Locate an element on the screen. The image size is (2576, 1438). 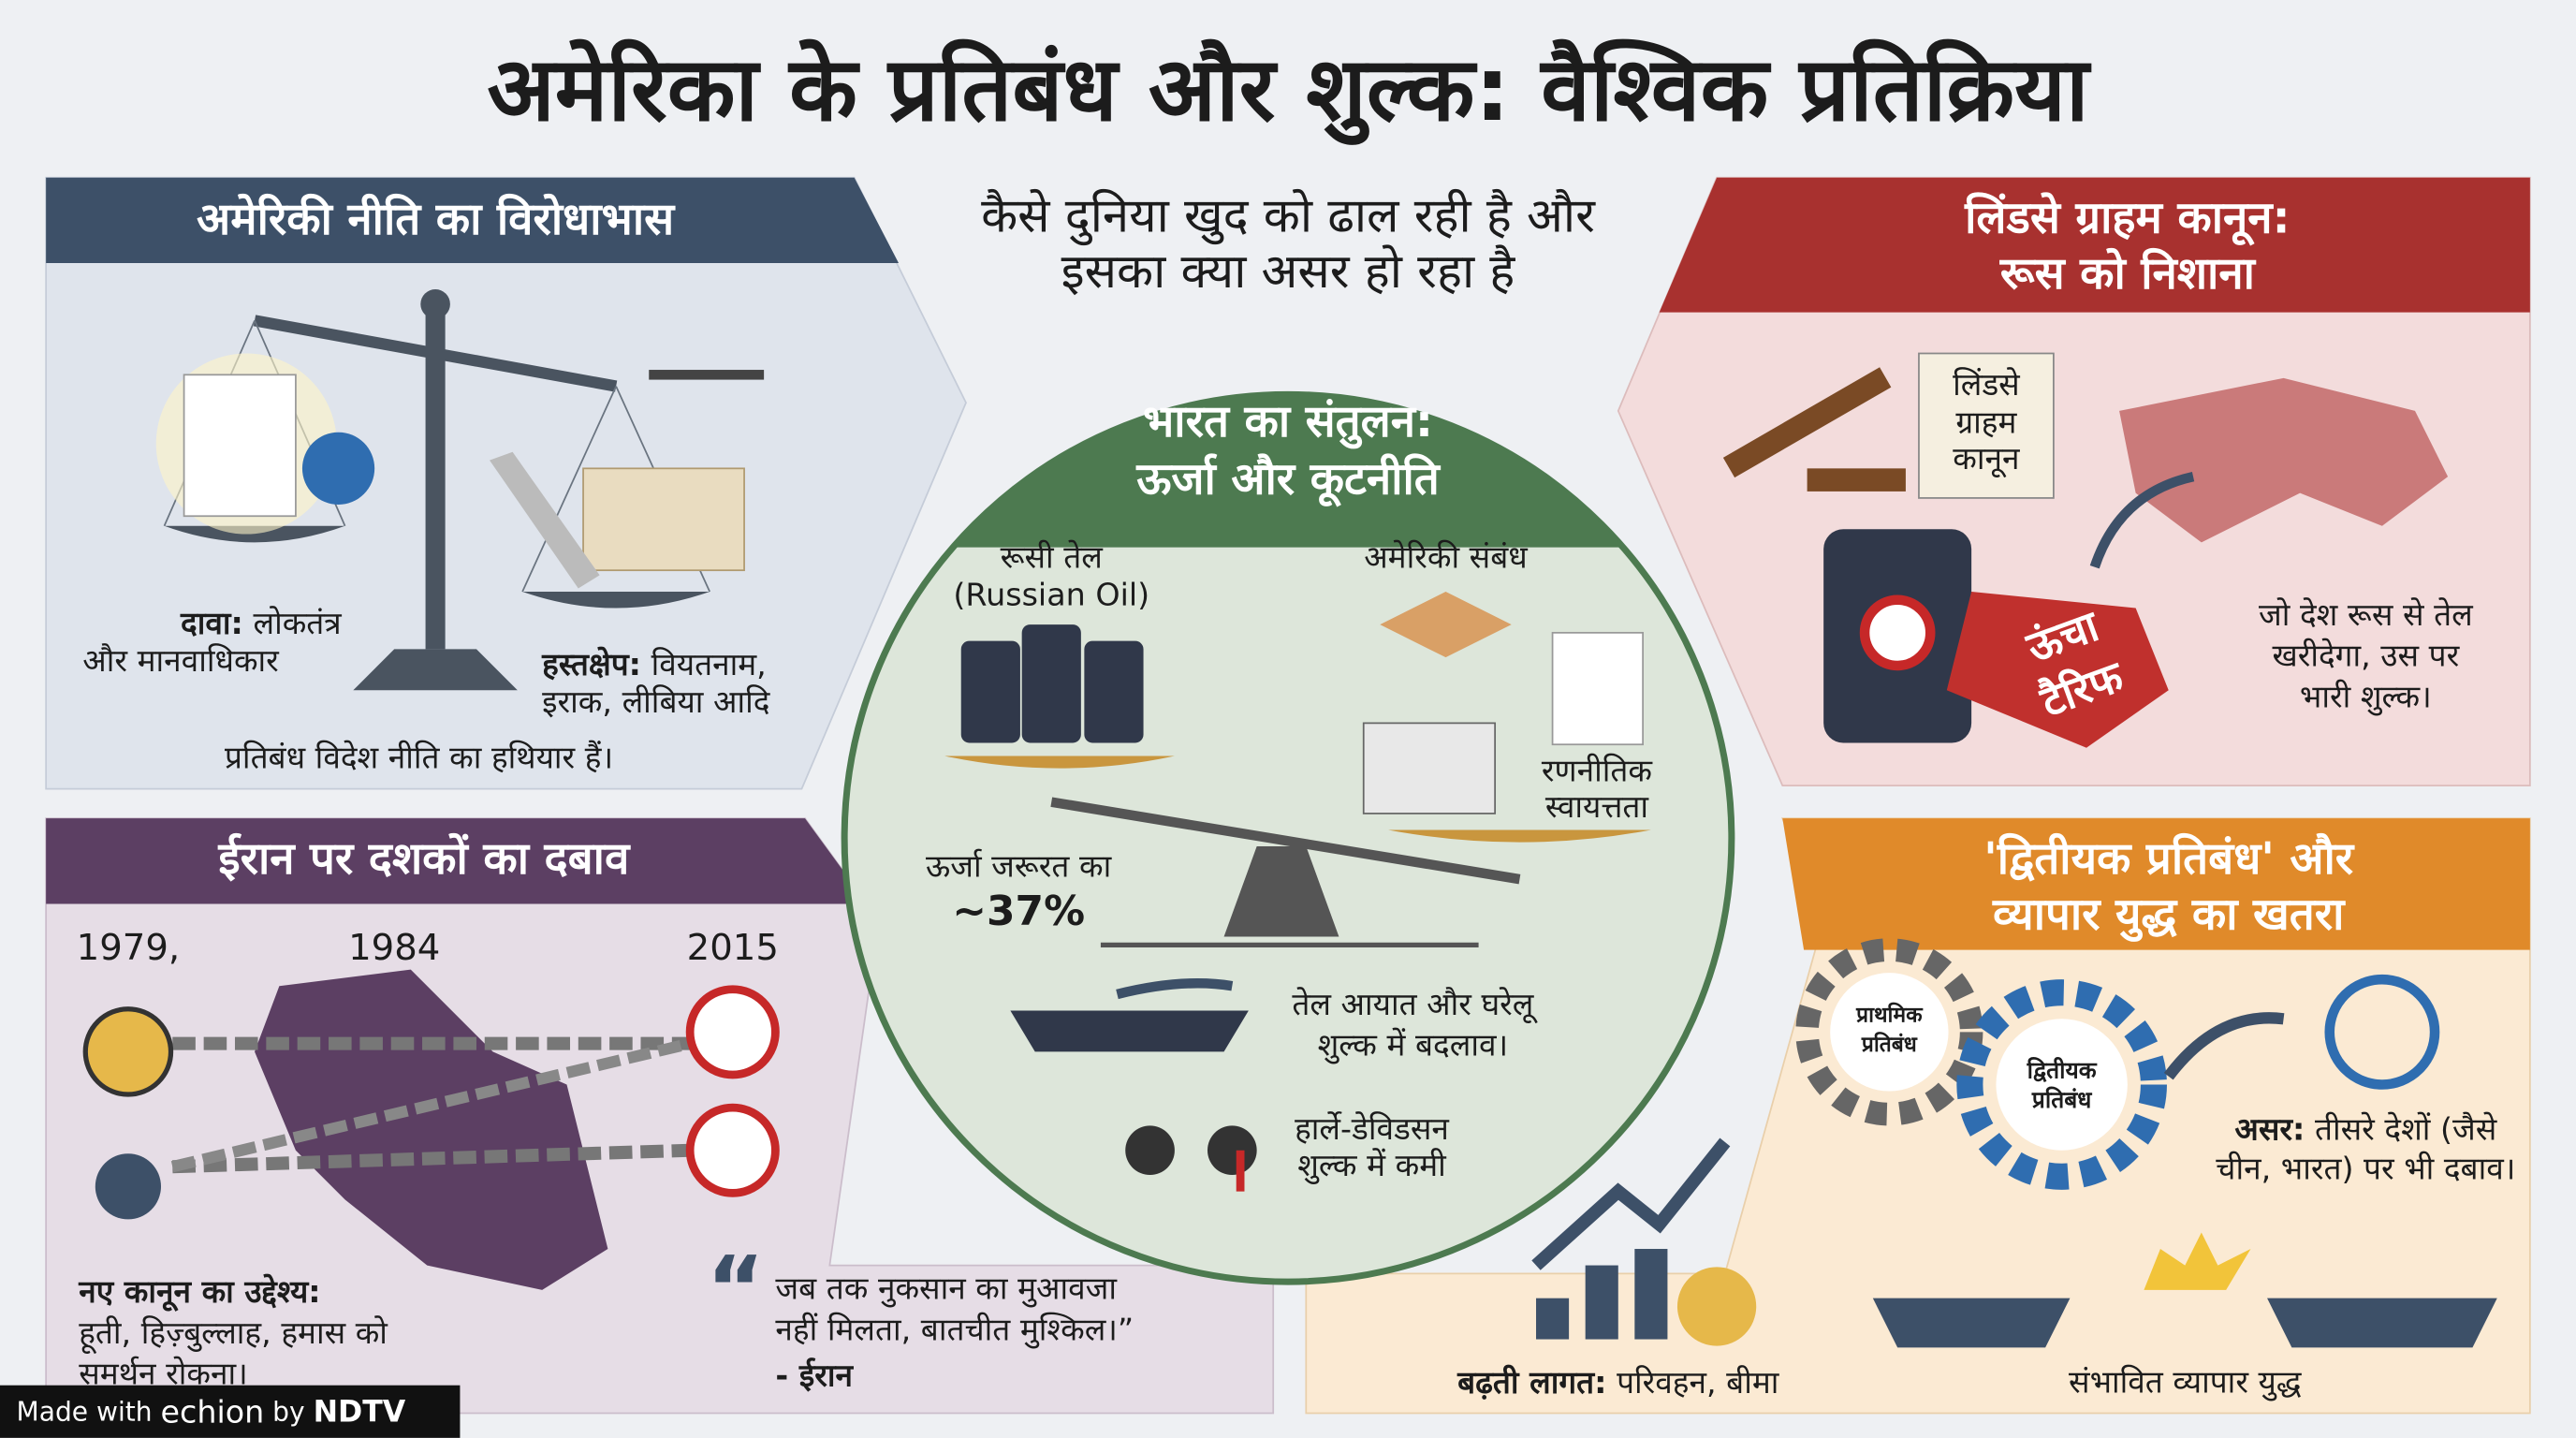
year: 1984 is located at coordinates (394, 948).